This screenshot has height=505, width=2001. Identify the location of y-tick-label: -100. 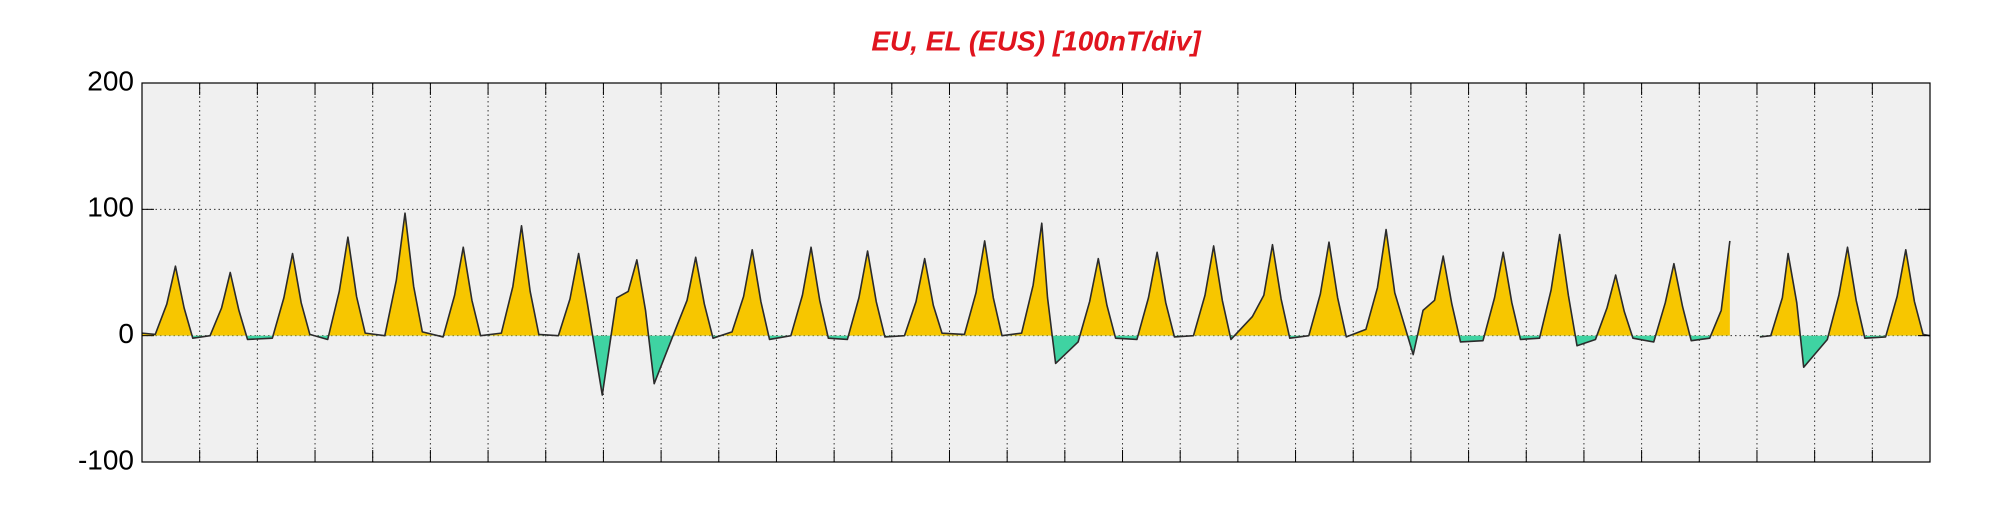
(106, 459).